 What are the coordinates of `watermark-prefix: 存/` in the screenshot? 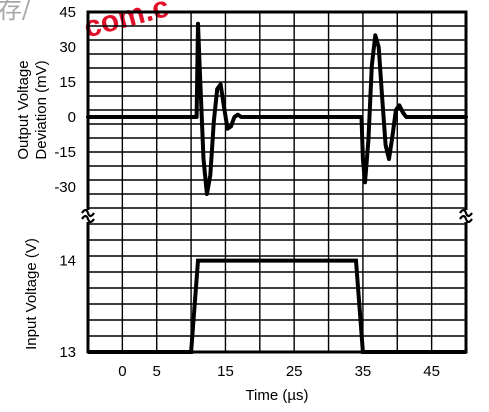 It's located at (15, 12).